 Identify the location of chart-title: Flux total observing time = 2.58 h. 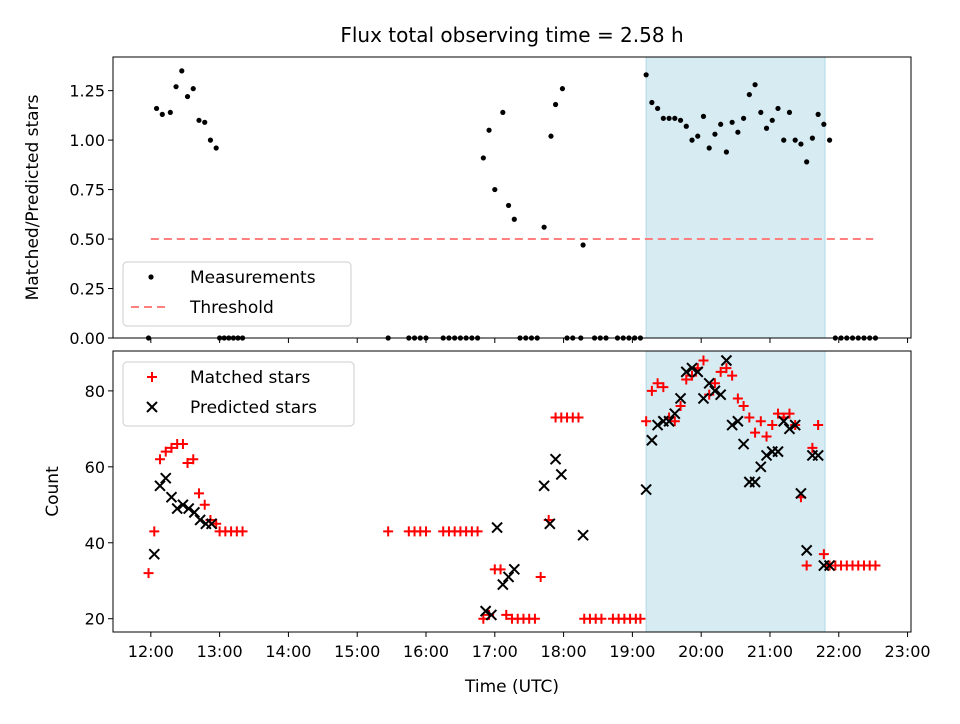
(511, 35).